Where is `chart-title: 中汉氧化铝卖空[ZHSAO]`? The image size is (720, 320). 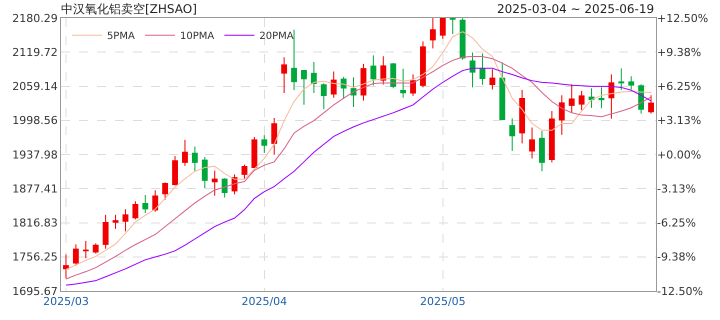
chart-title: 中汉氧化铝卖空[ZHSAO] is located at coordinates (129, 9).